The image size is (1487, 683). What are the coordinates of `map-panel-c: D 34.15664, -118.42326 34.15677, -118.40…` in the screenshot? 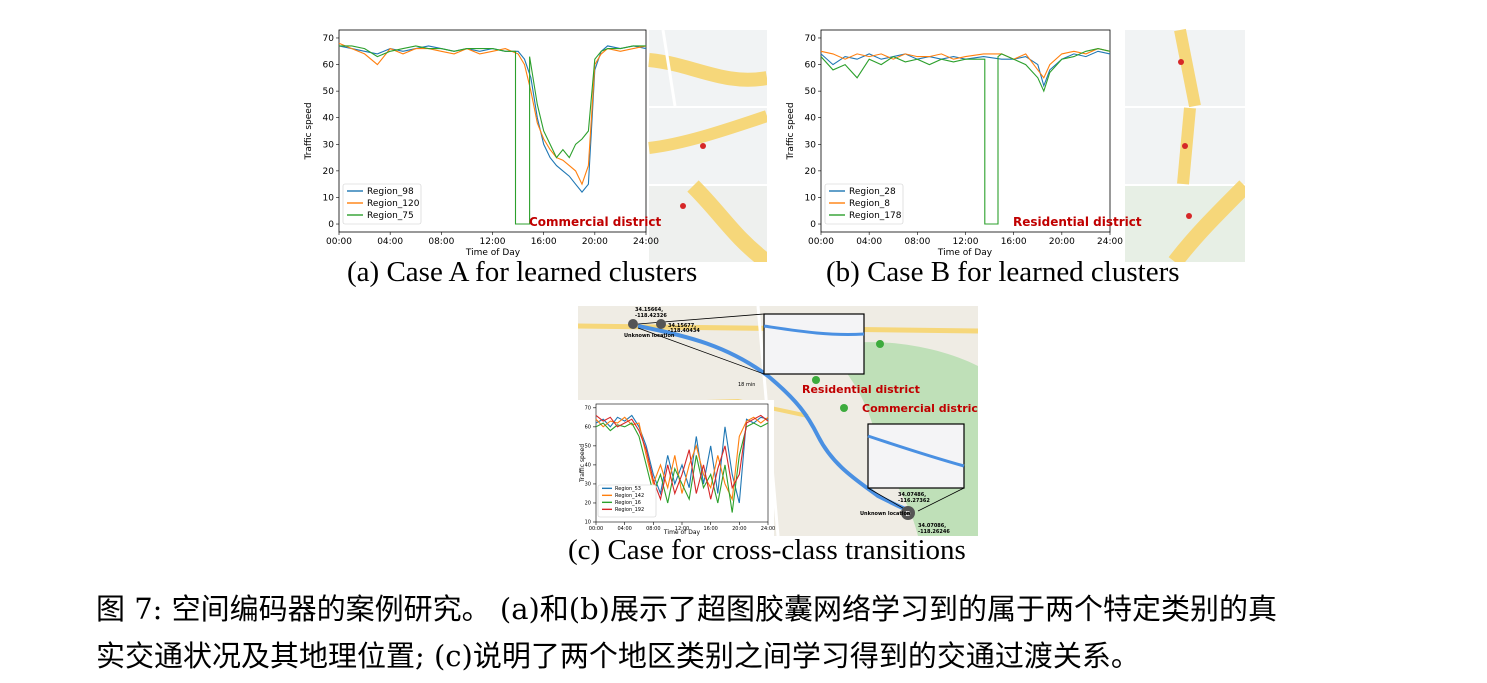 It's located at (778, 421).